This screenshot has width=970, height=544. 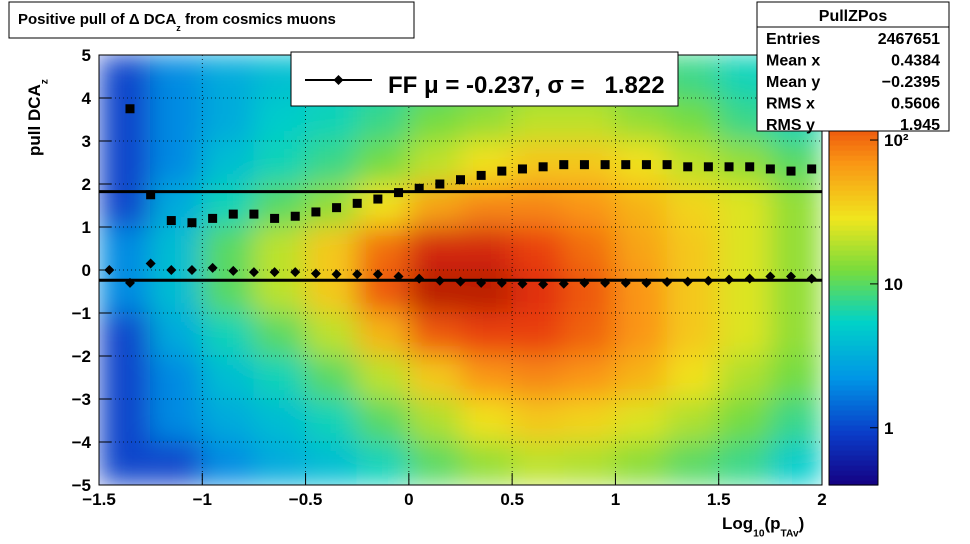 What do you see at coordinates (86, 184) in the screenshot?
I see `y-tick-label: 2` at bounding box center [86, 184].